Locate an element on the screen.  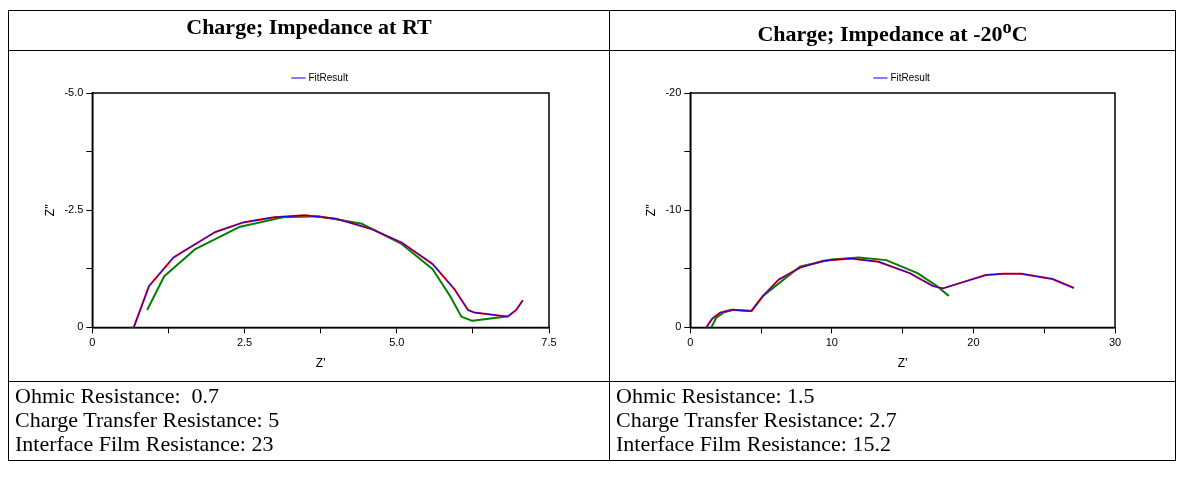
y-tick-label: -5.0 is located at coordinates (74, 92).